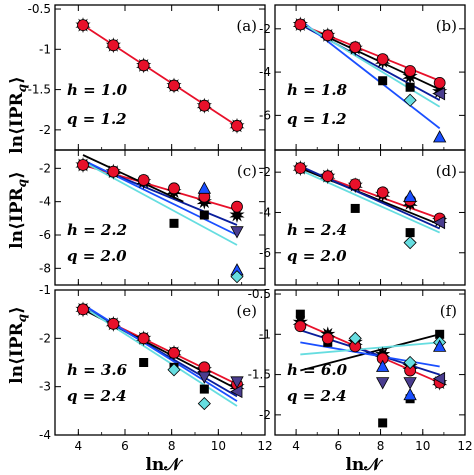 The width and height of the screenshot is (474, 475). I want to click on panel-label: (f), so click(448, 311).